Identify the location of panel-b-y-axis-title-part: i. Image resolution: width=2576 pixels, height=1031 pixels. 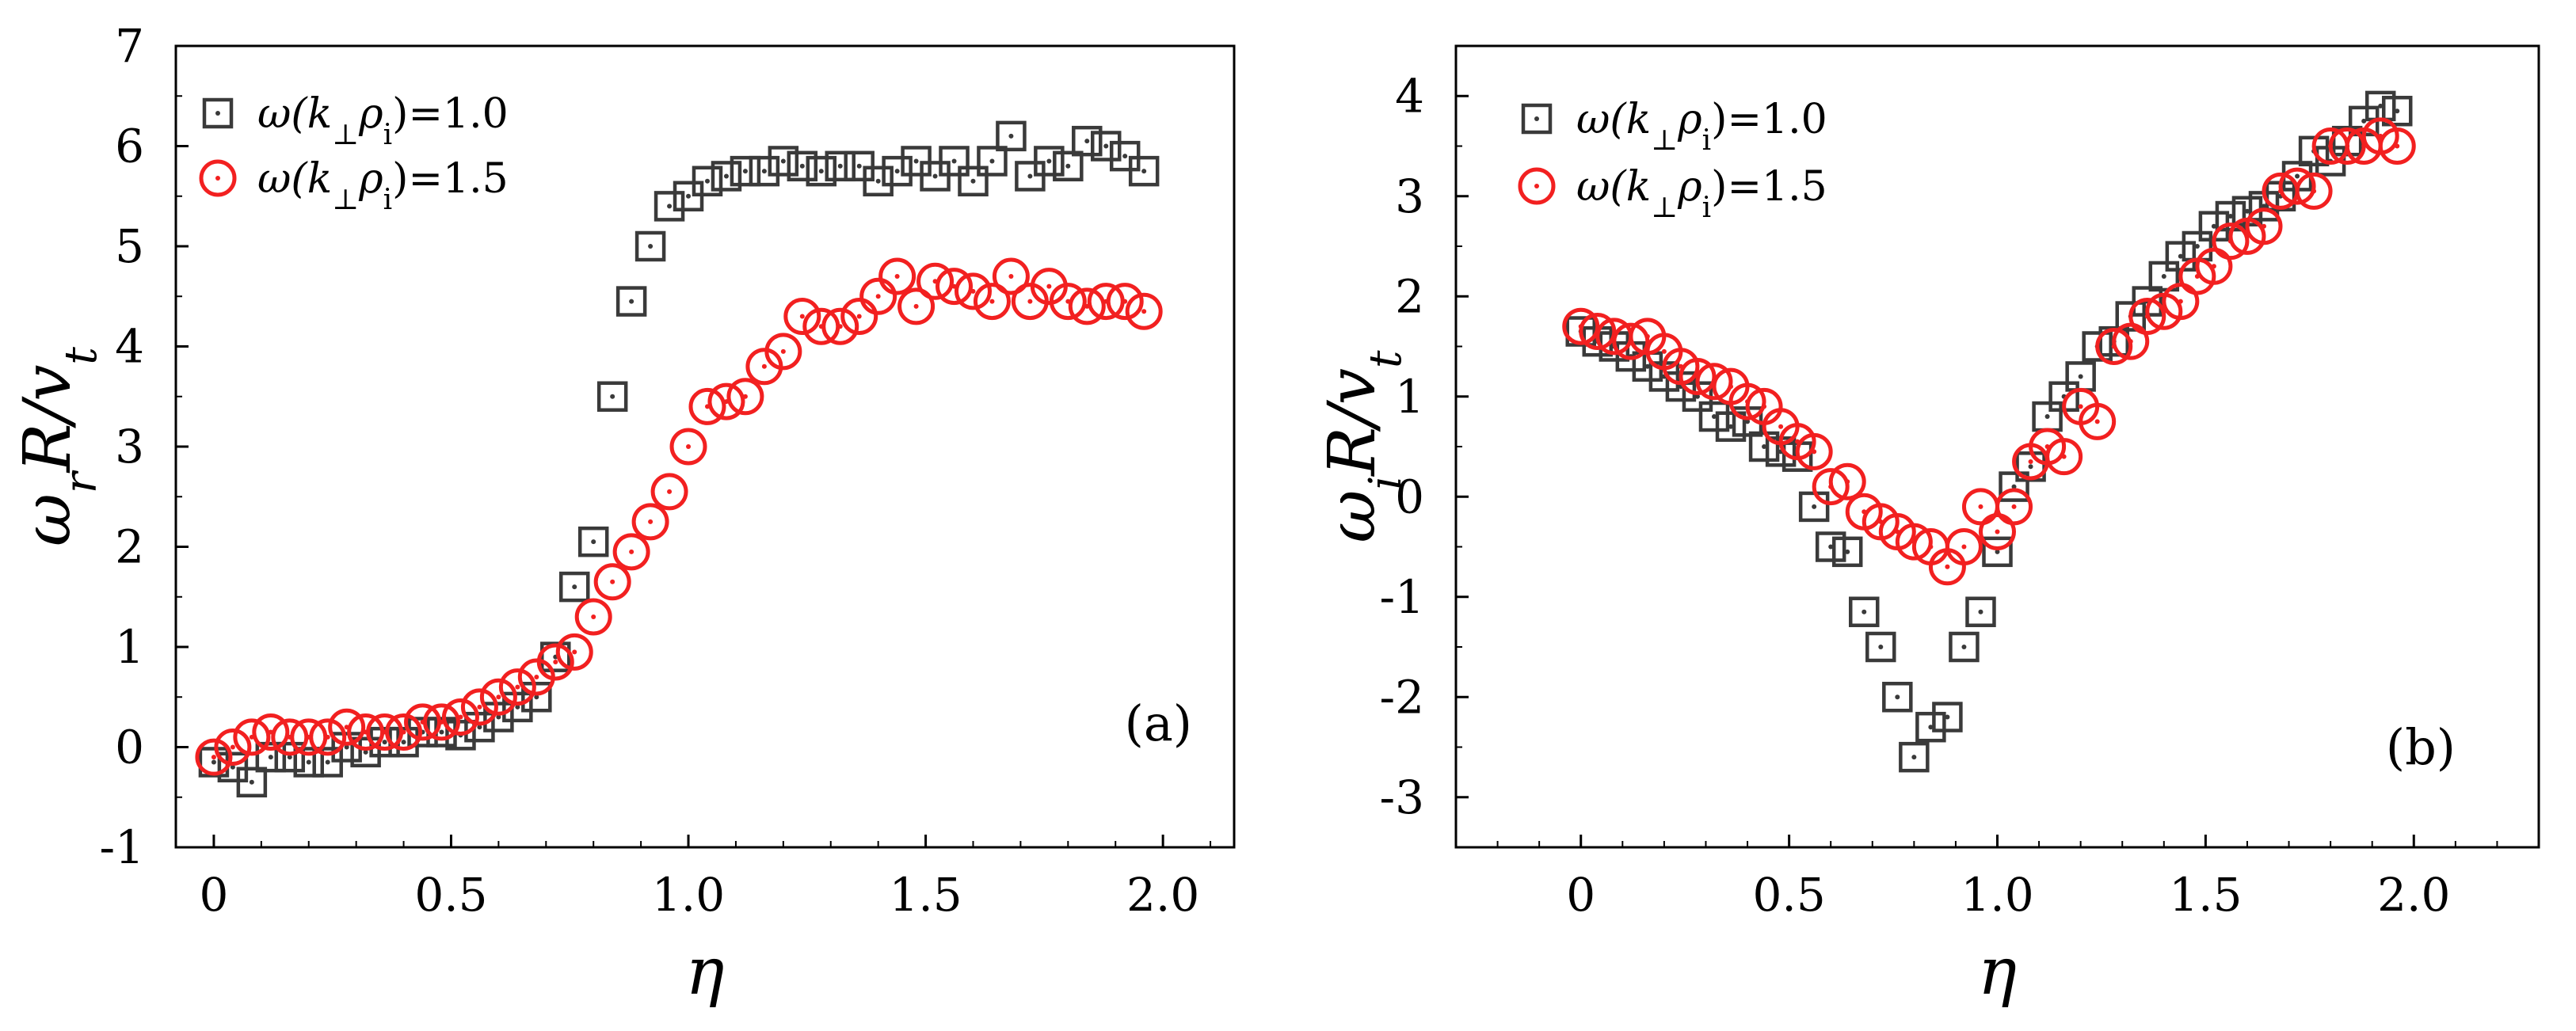
(1386, 483).